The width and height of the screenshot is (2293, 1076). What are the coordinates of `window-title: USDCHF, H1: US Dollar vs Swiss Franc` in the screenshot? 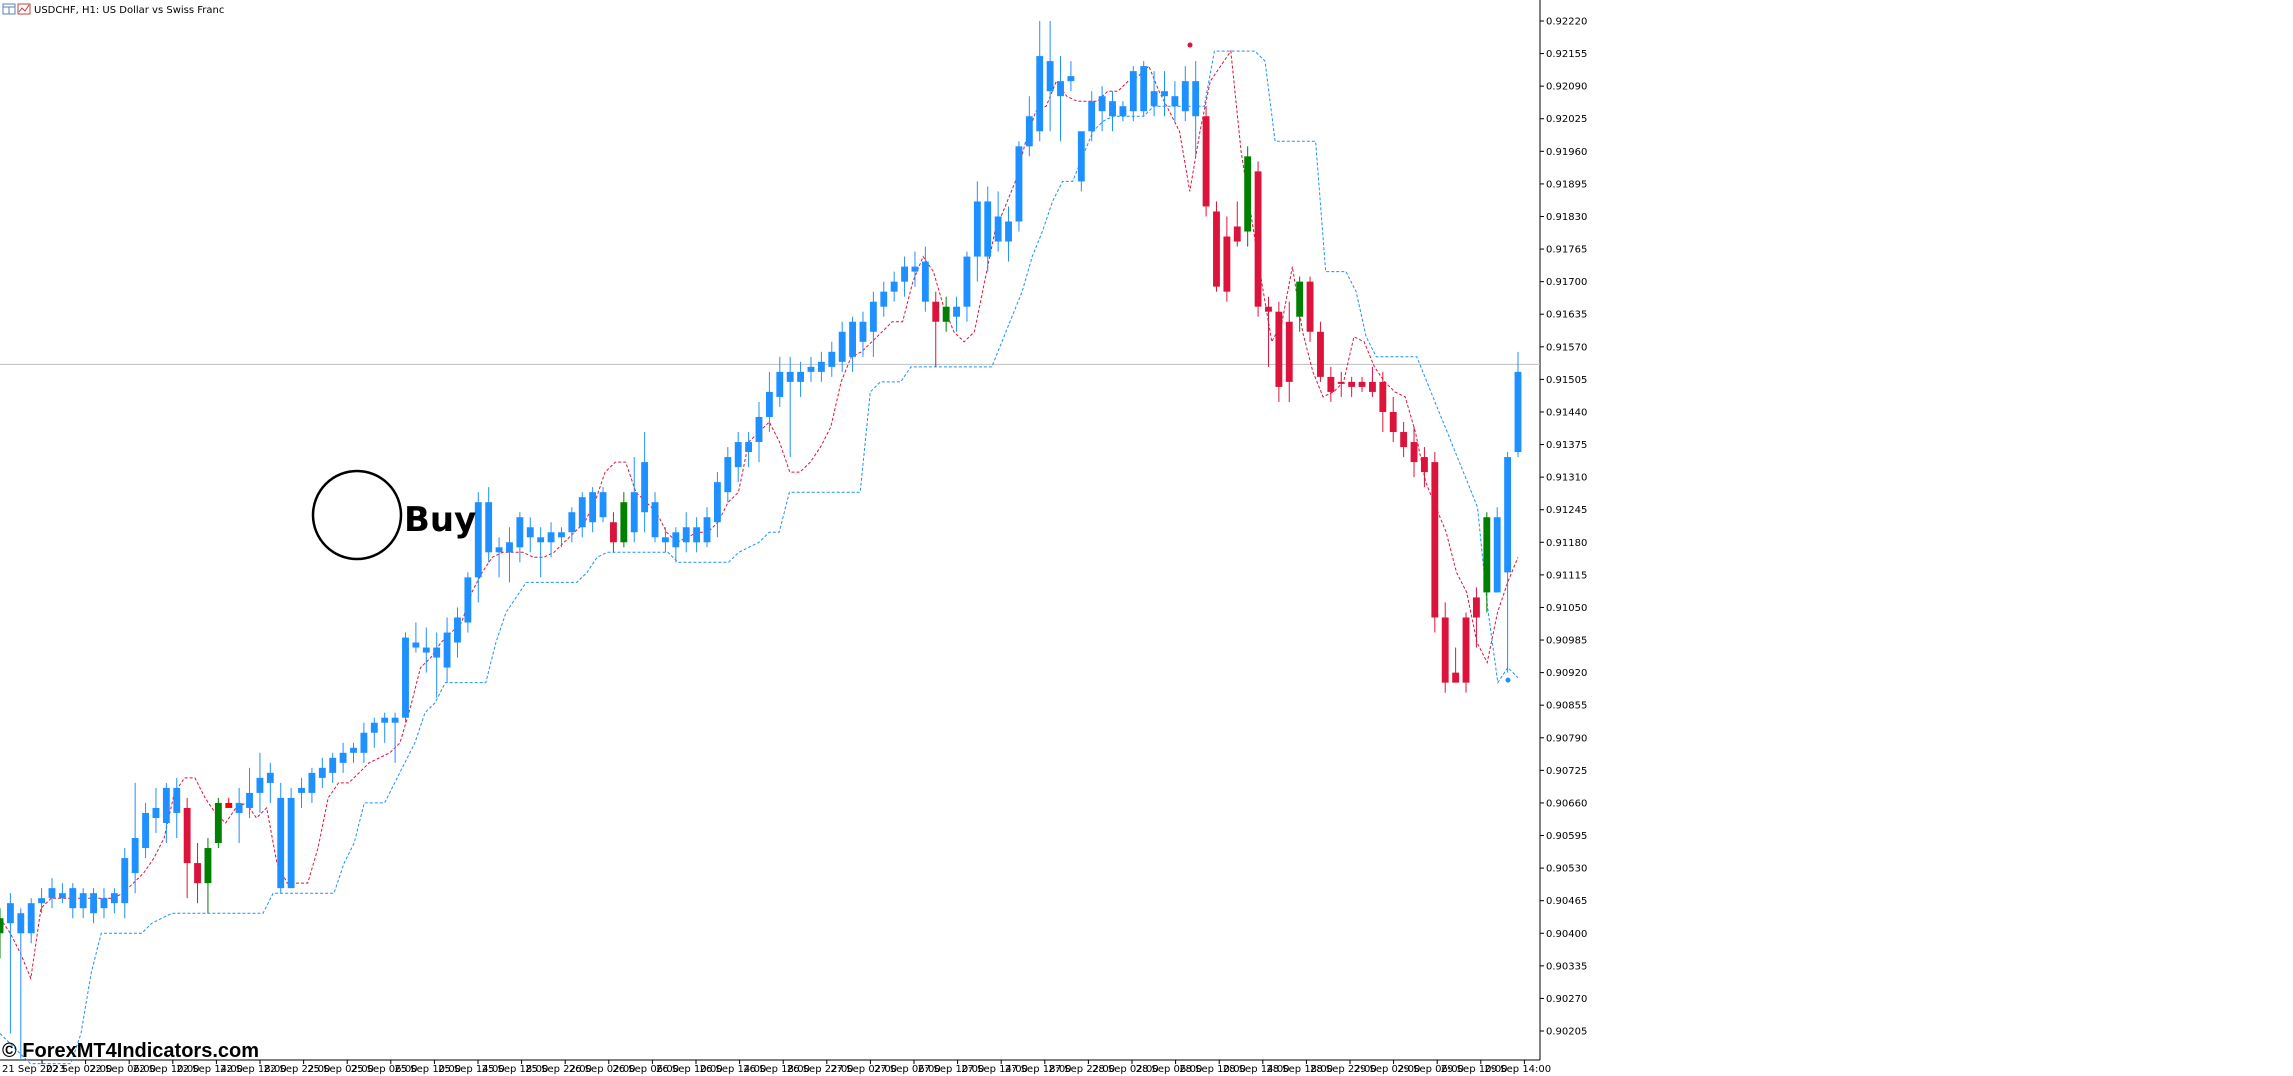 It's located at (129, 10).